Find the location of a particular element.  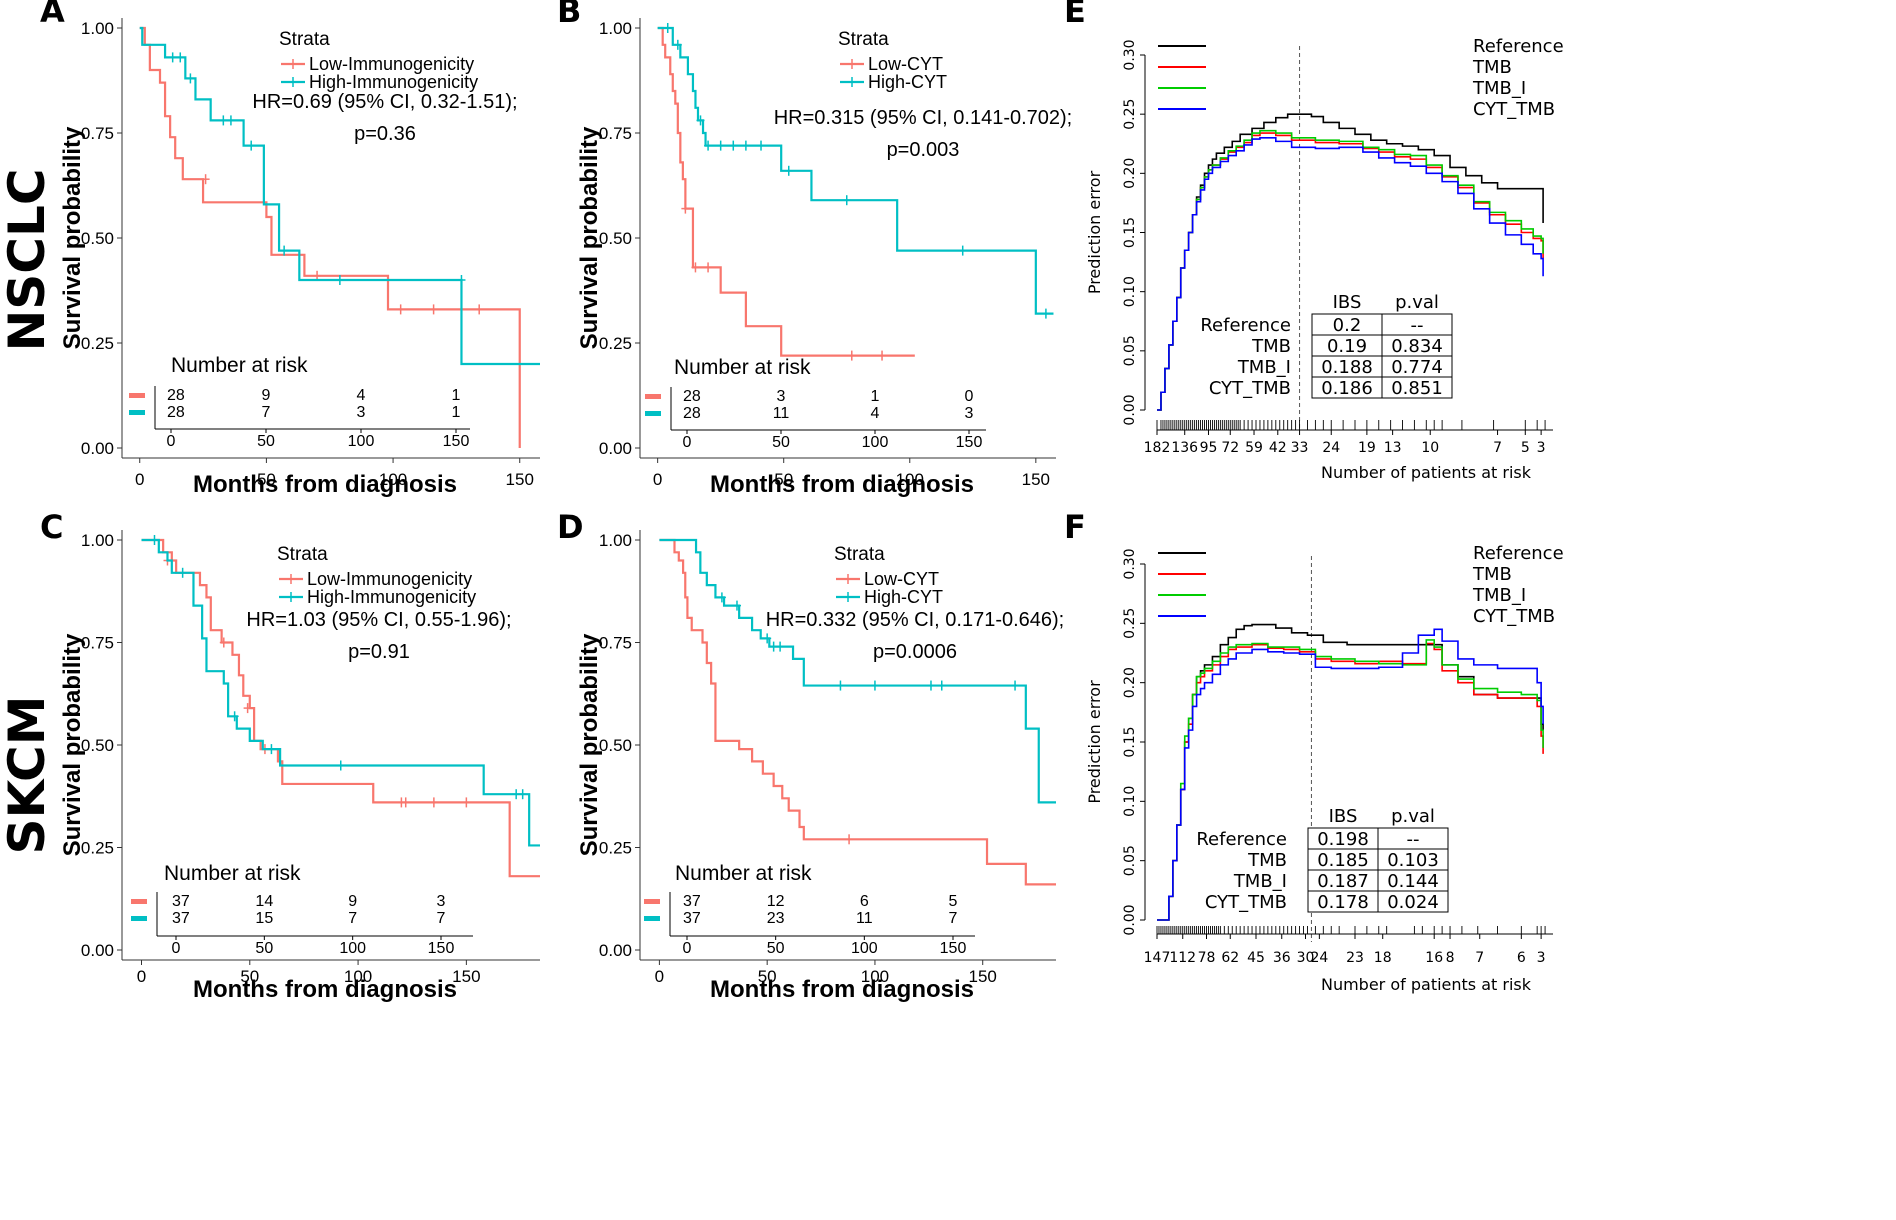

panel-letter: A is located at coordinates (52, 15).